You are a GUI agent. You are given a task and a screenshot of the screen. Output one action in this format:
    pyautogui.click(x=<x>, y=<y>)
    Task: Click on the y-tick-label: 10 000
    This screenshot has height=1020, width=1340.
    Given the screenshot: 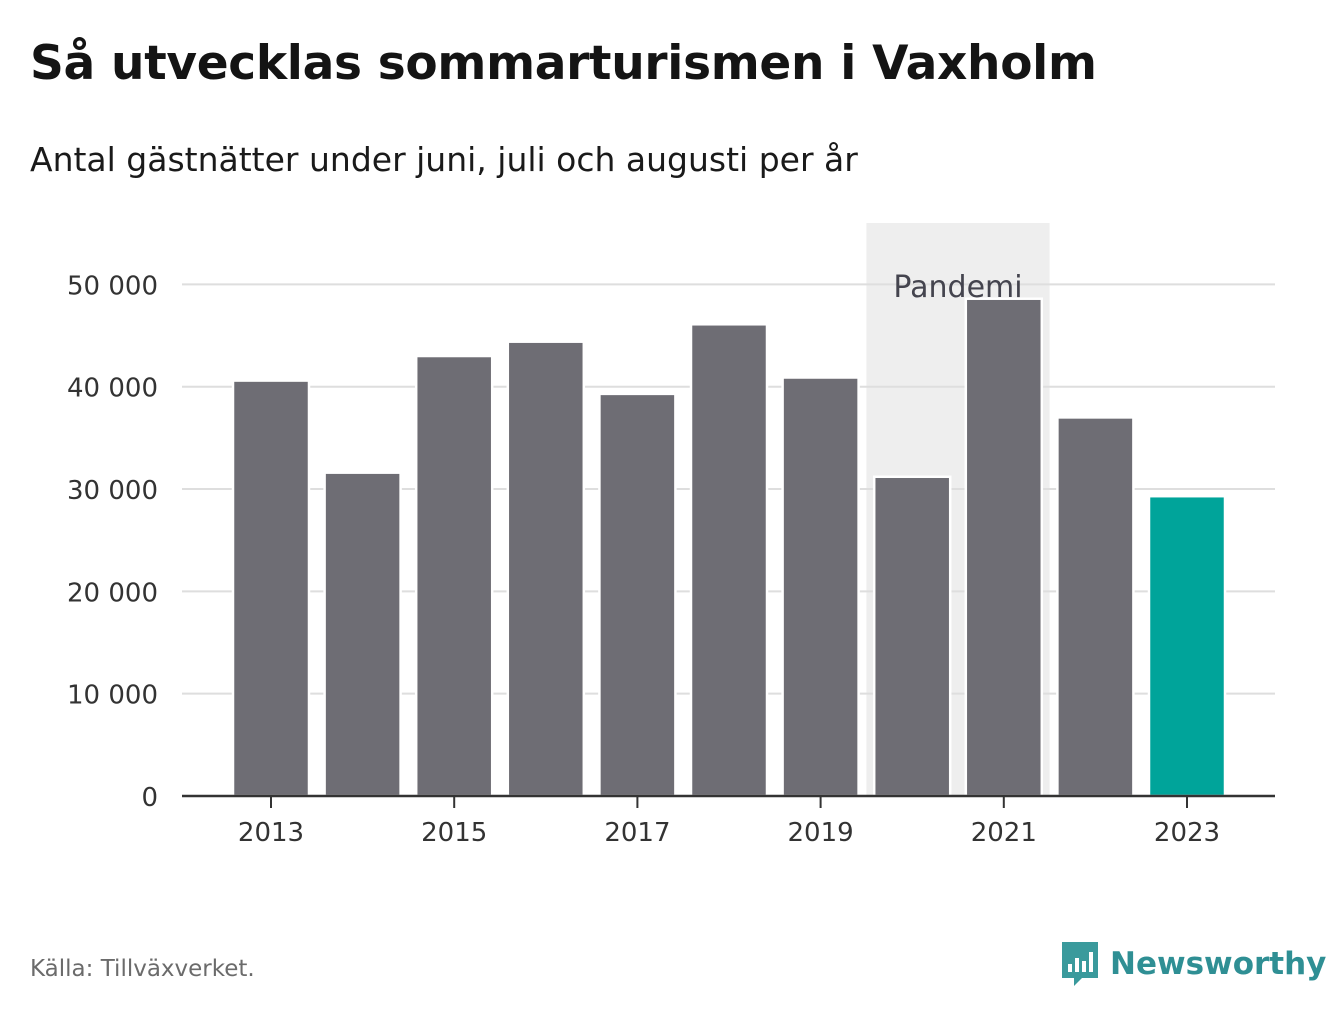 What is the action you would take?
    pyautogui.click(x=112, y=696)
    